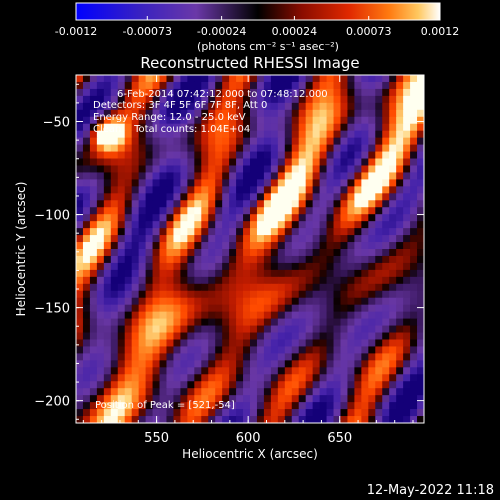  Describe the element at coordinates (52, 402) in the screenshot. I see `y-tick-label: −200` at that location.